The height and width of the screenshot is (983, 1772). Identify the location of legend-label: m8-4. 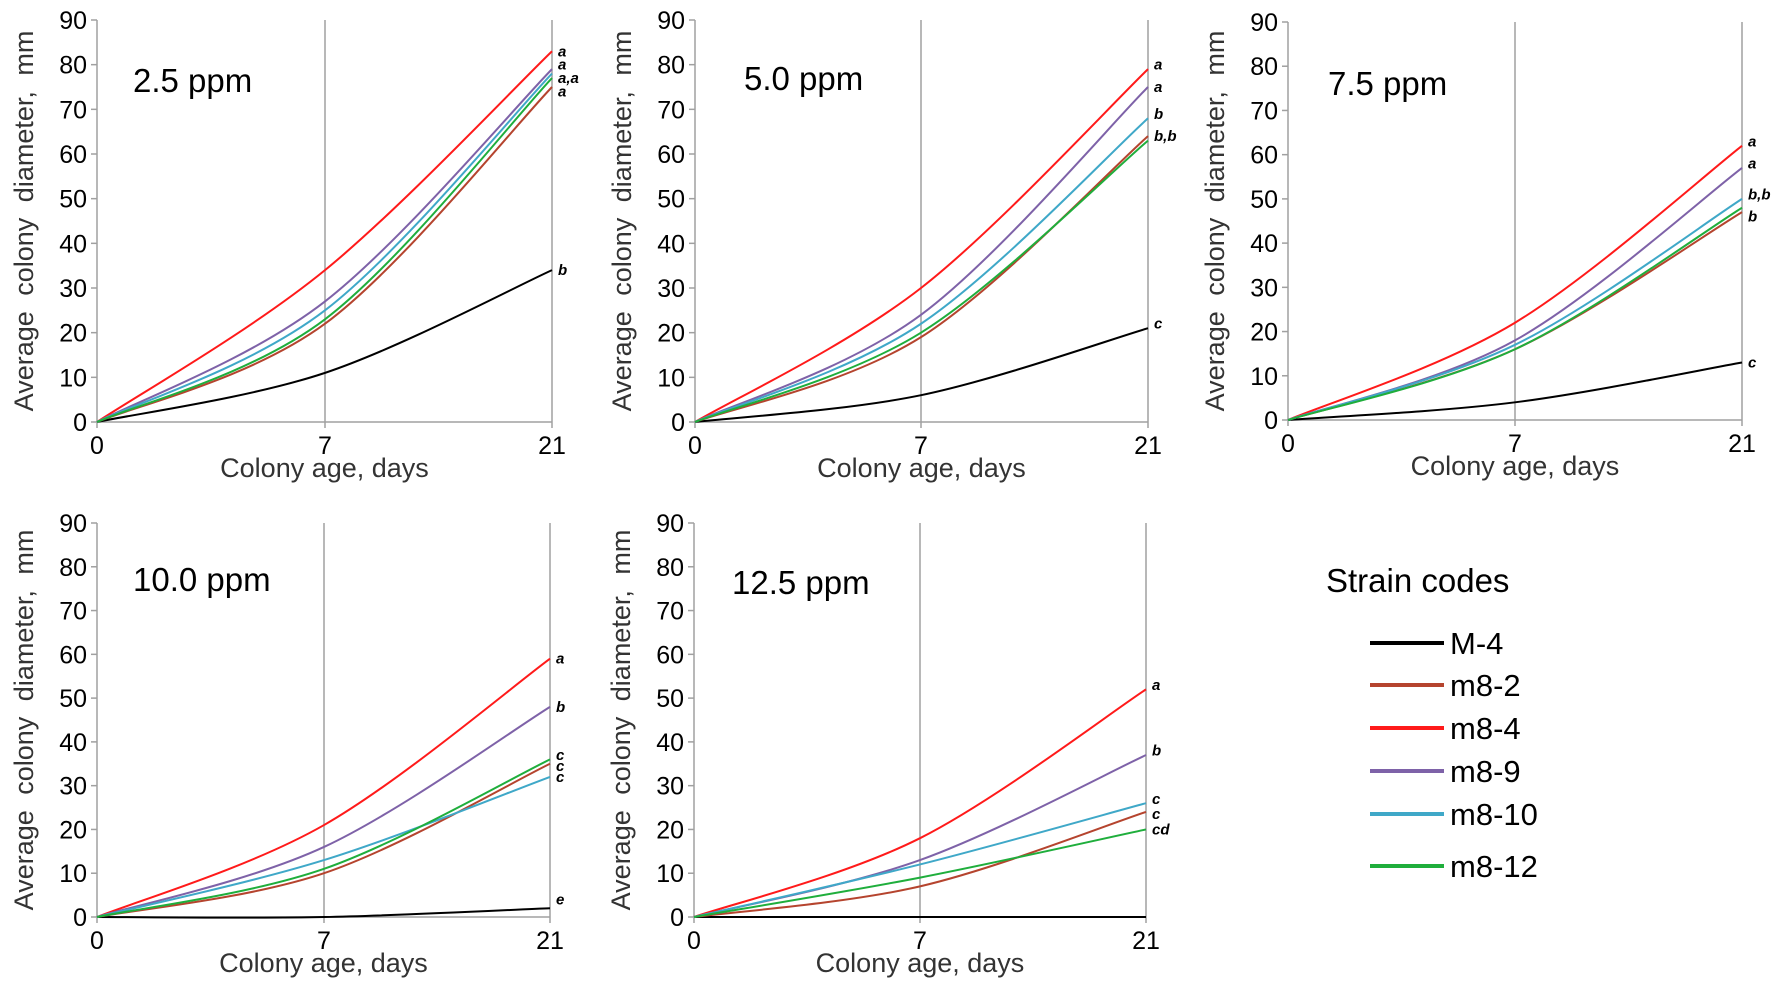
(1485, 728).